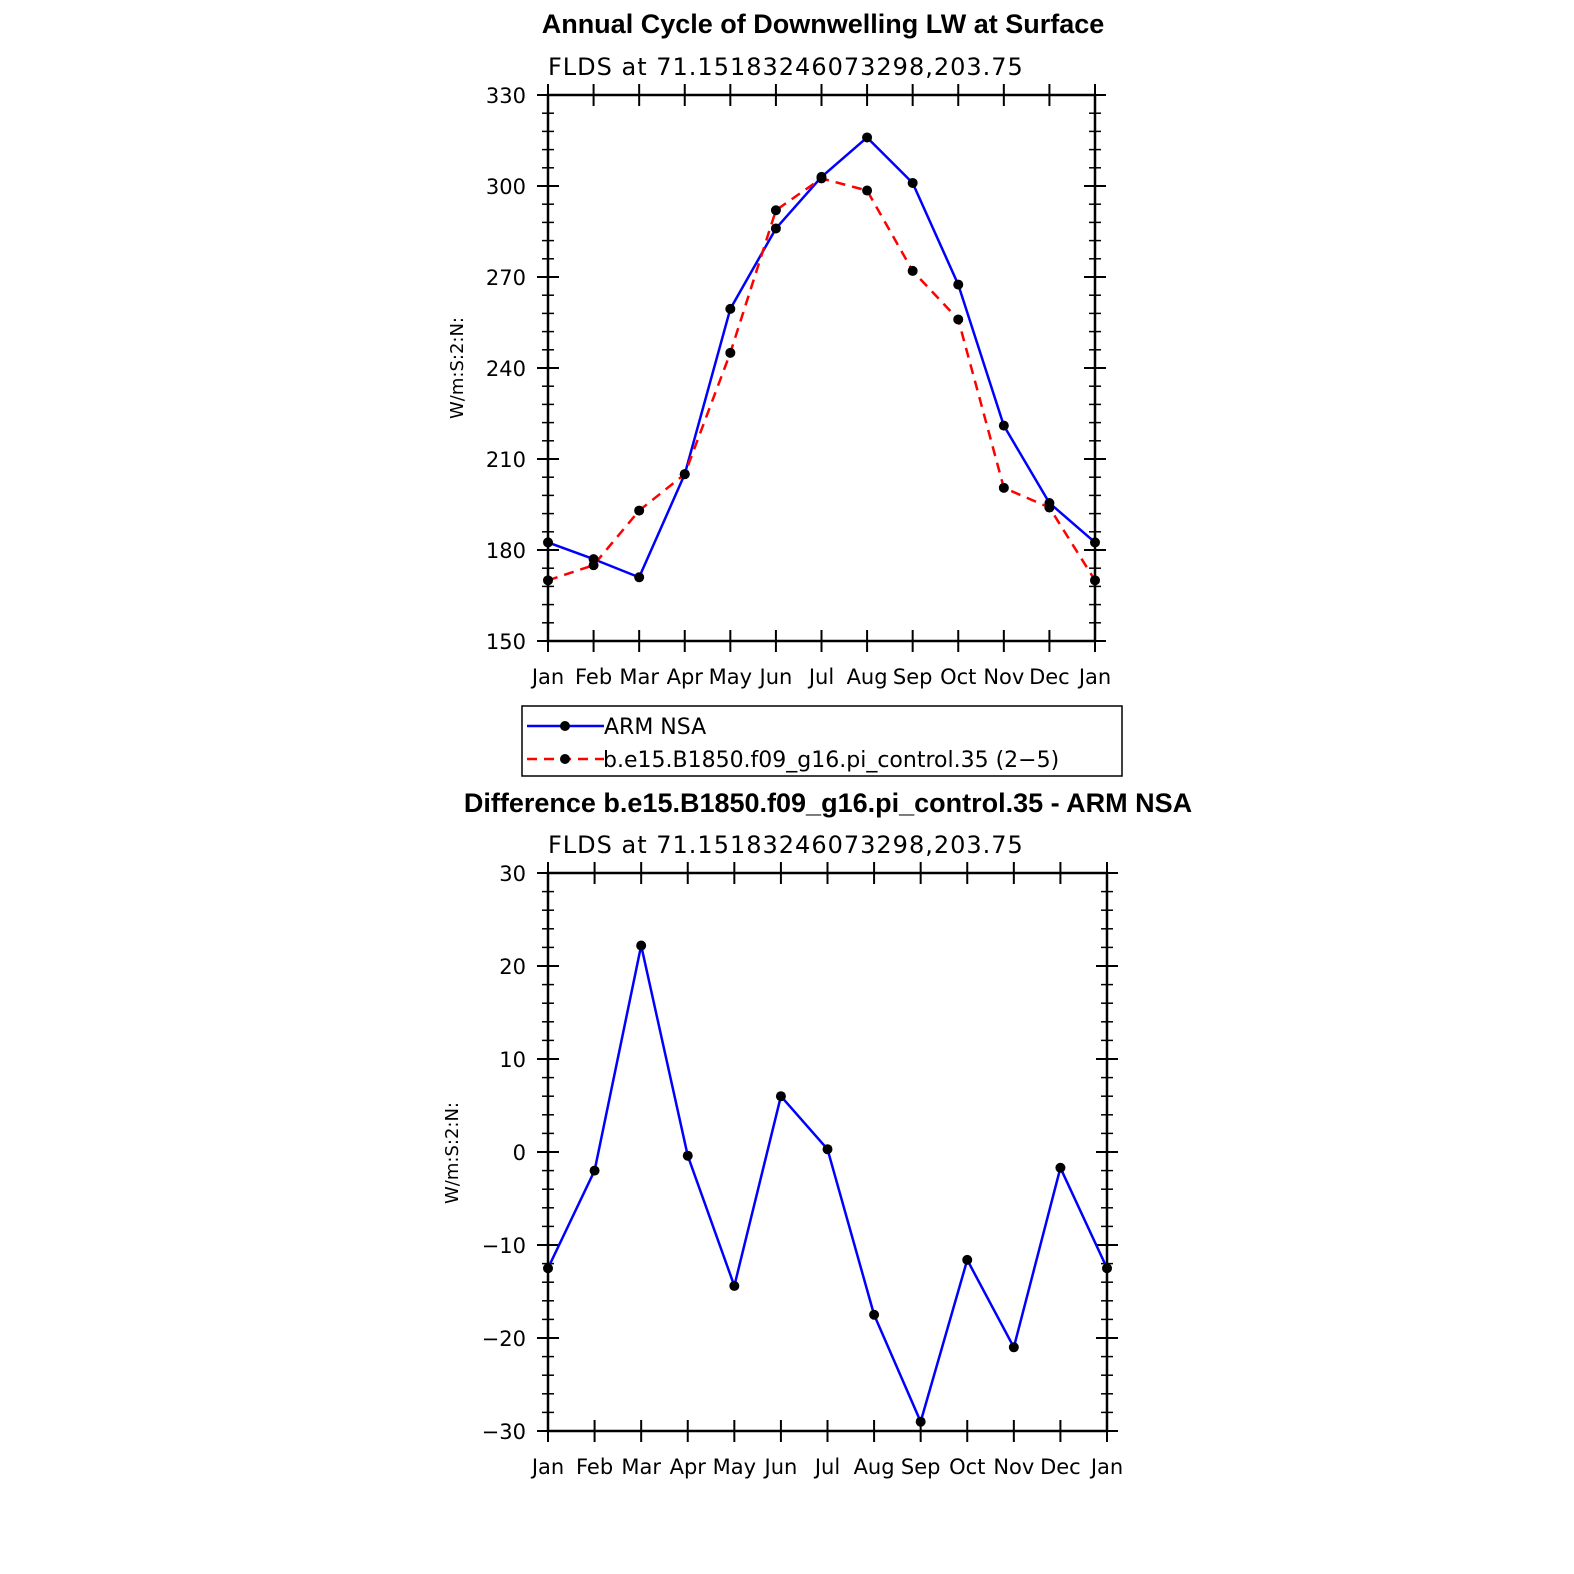 This screenshot has height=1574, width=1574. Describe the element at coordinates (506, 460) in the screenshot. I see `top-chart-ytick-label: 210` at that location.